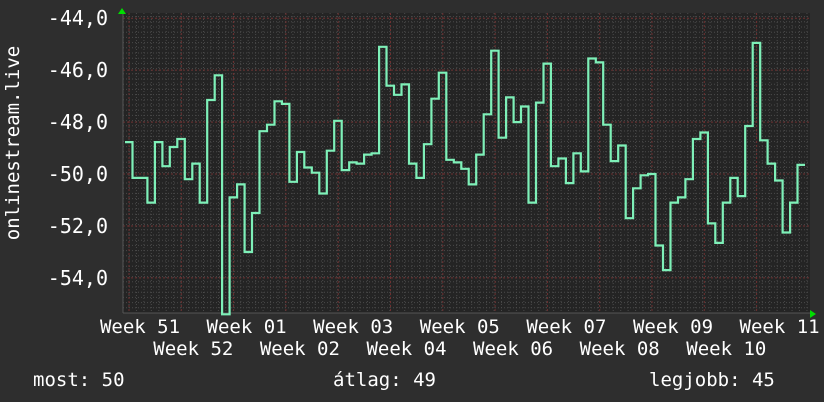 Image resolution: width=824 pixels, height=402 pixels. Describe the element at coordinates (460, 327) in the screenshot. I see `x-tick-label: Week 05` at that location.